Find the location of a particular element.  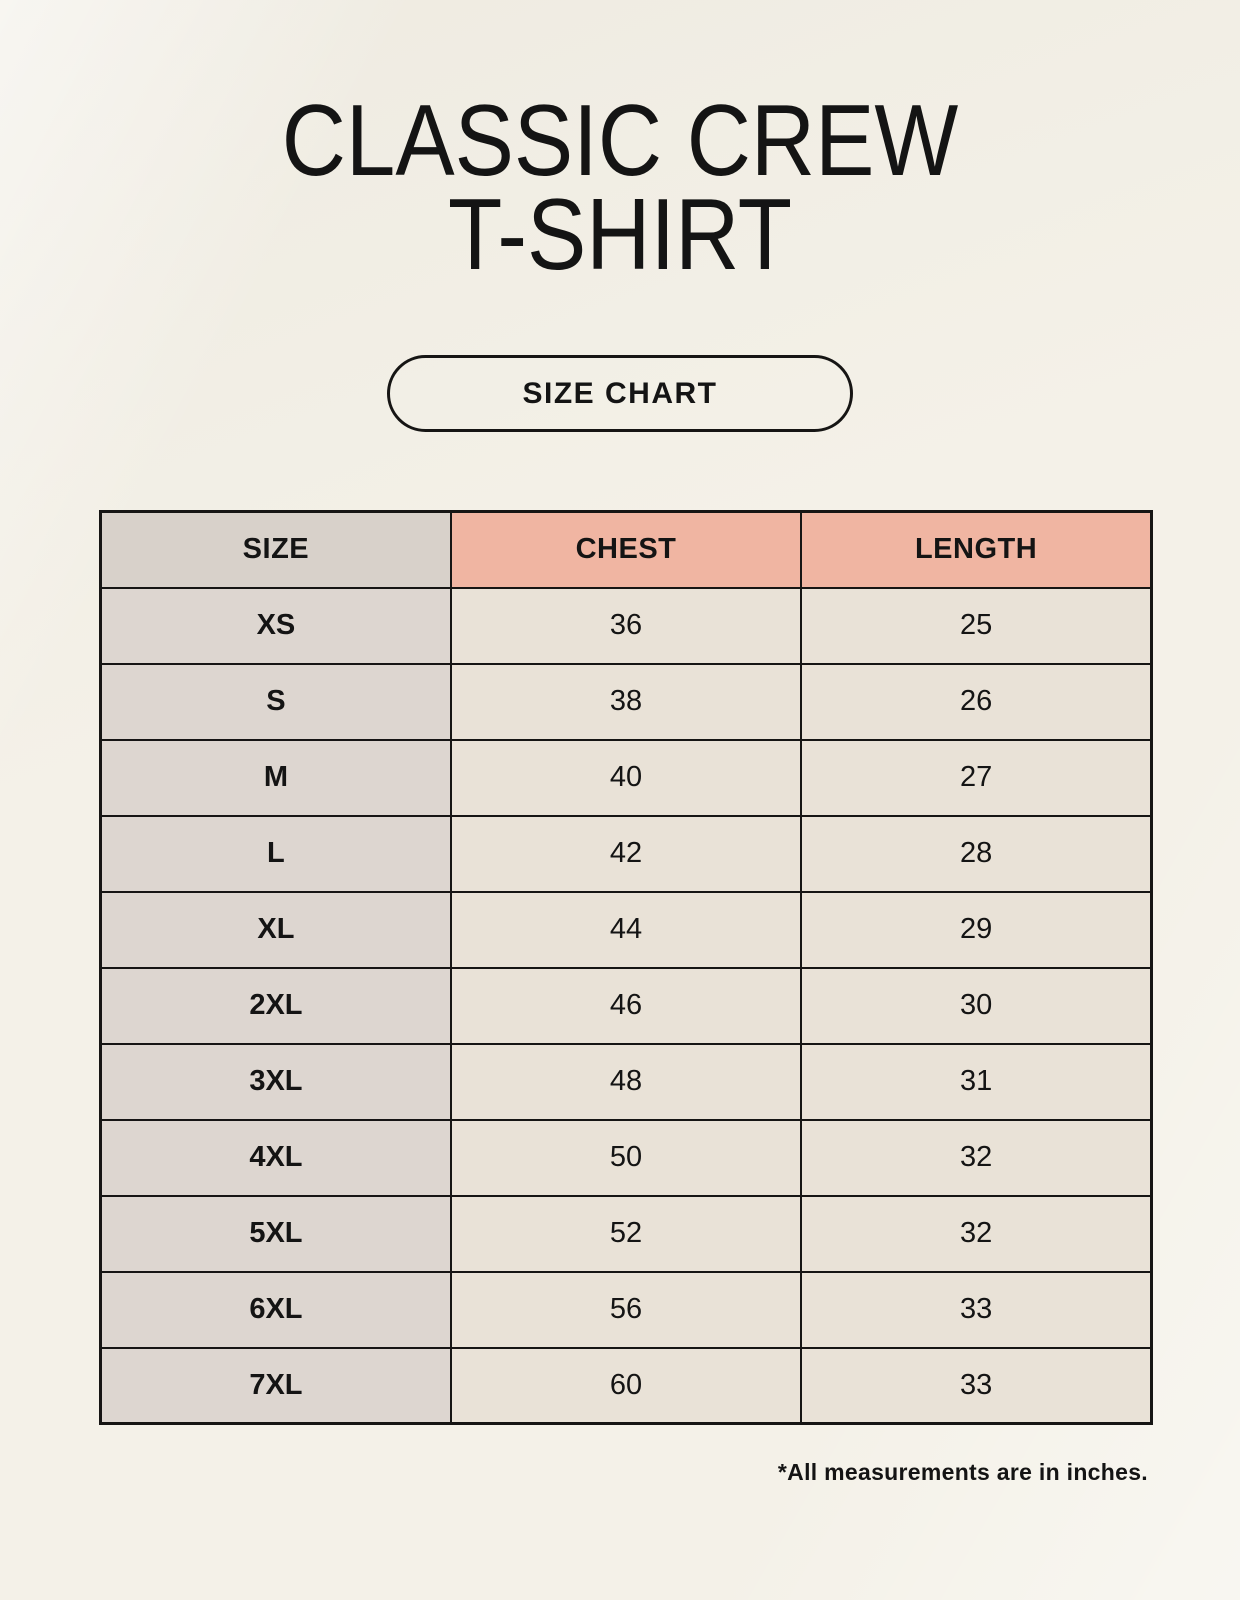

table-row: L 42 28 is located at coordinates (626, 853).